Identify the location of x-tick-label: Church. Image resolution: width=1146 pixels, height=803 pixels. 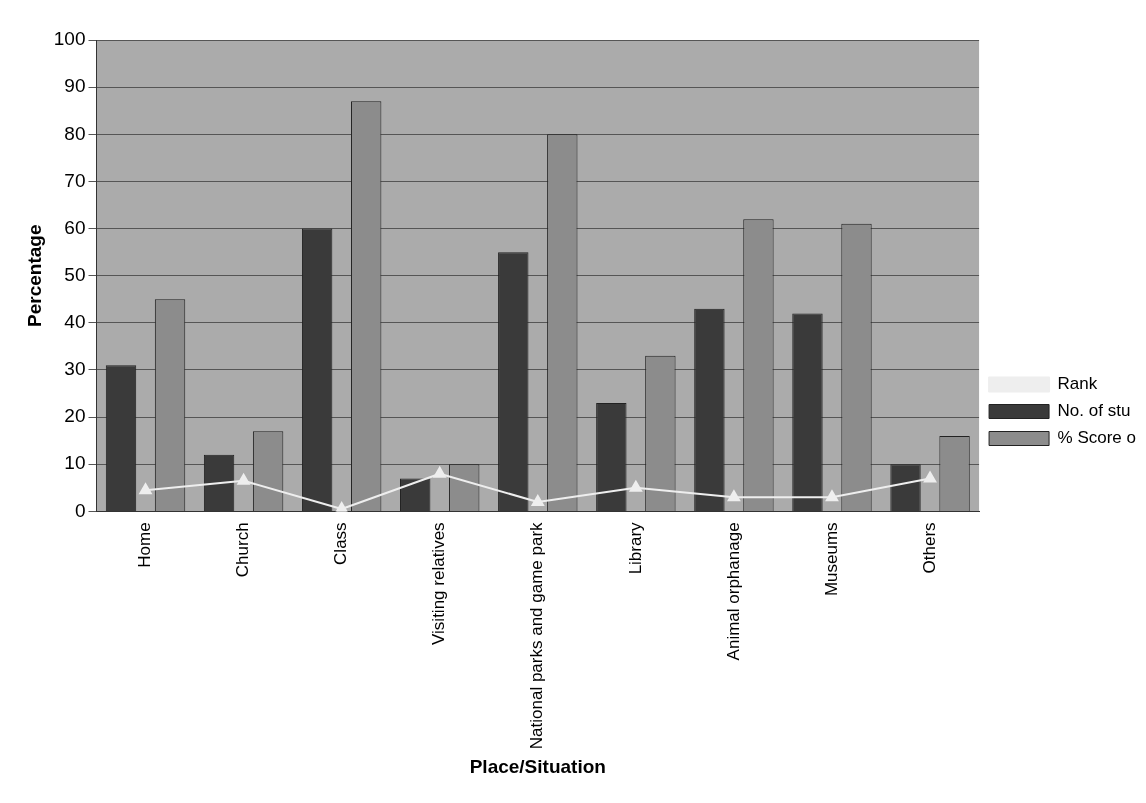
(243, 550).